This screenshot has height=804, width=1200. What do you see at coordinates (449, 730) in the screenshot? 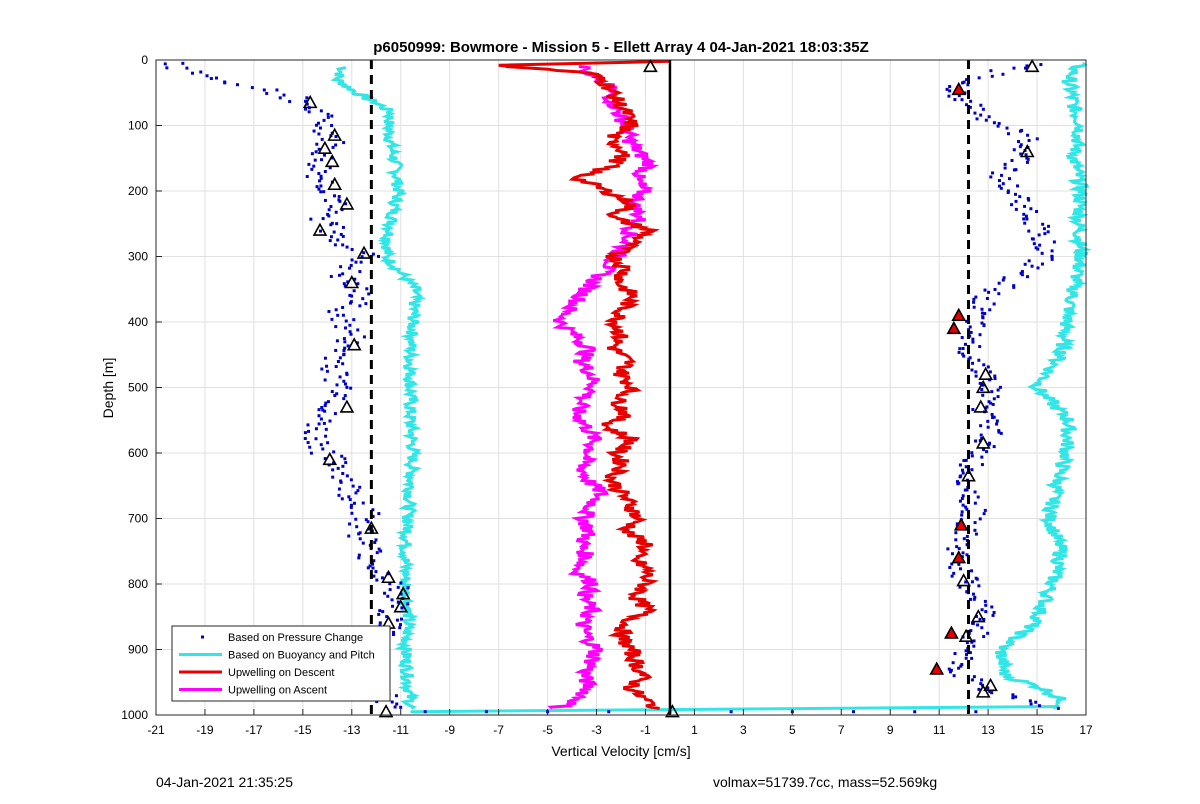
I see `x-tick-label: -9` at bounding box center [449, 730].